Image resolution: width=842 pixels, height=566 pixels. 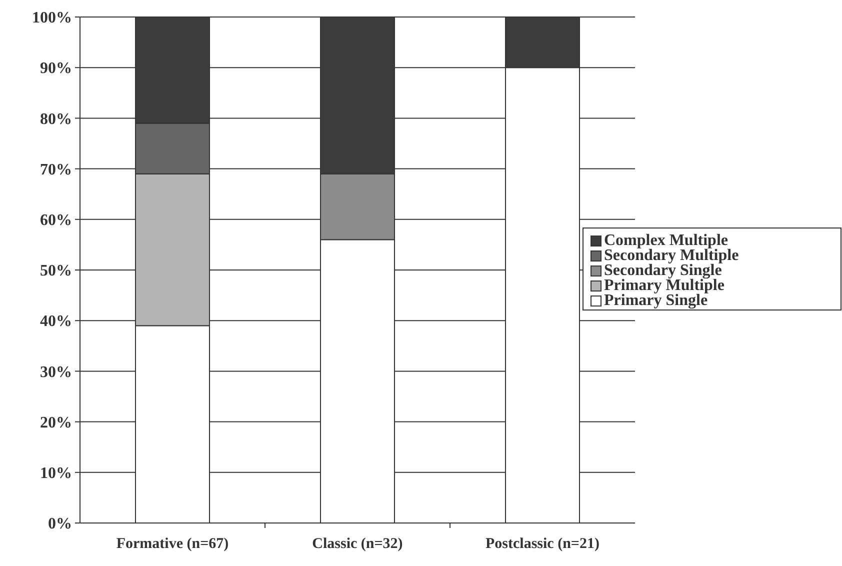 I want to click on legend-label: Primary Single, so click(x=656, y=300).